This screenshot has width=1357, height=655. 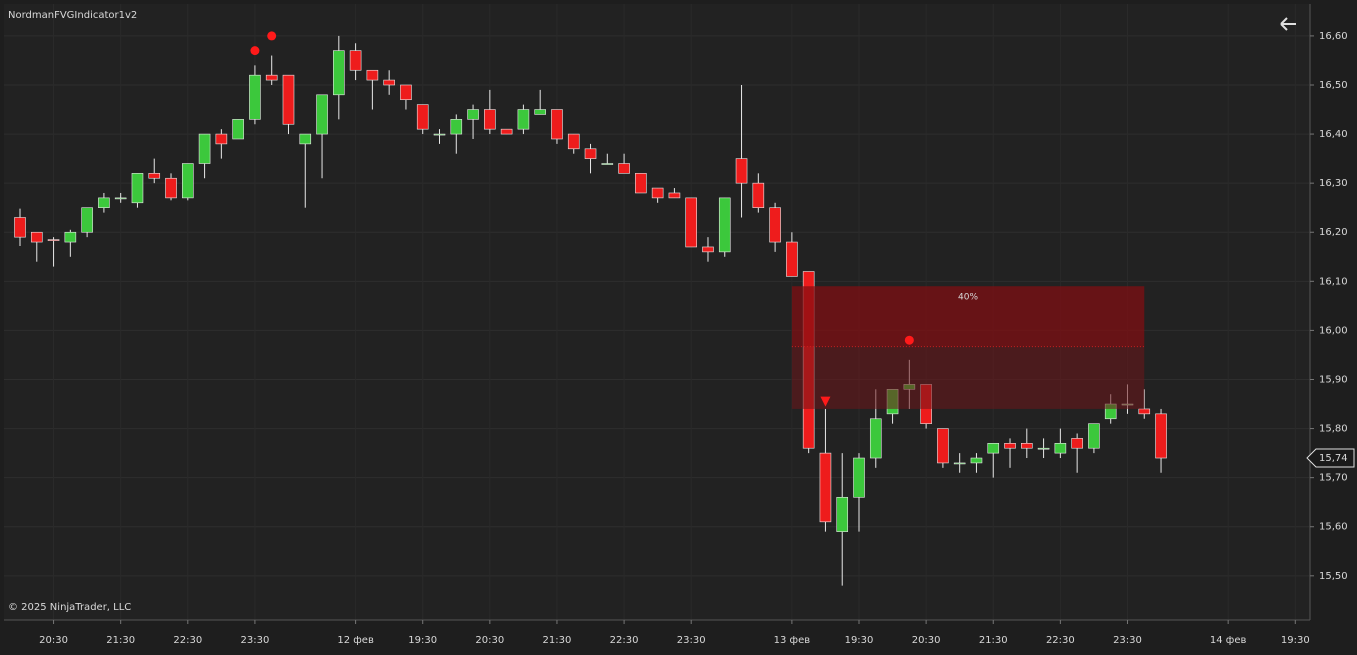 I want to click on copyright: © 2025 NinjaTrader, LLC, so click(x=69, y=607).